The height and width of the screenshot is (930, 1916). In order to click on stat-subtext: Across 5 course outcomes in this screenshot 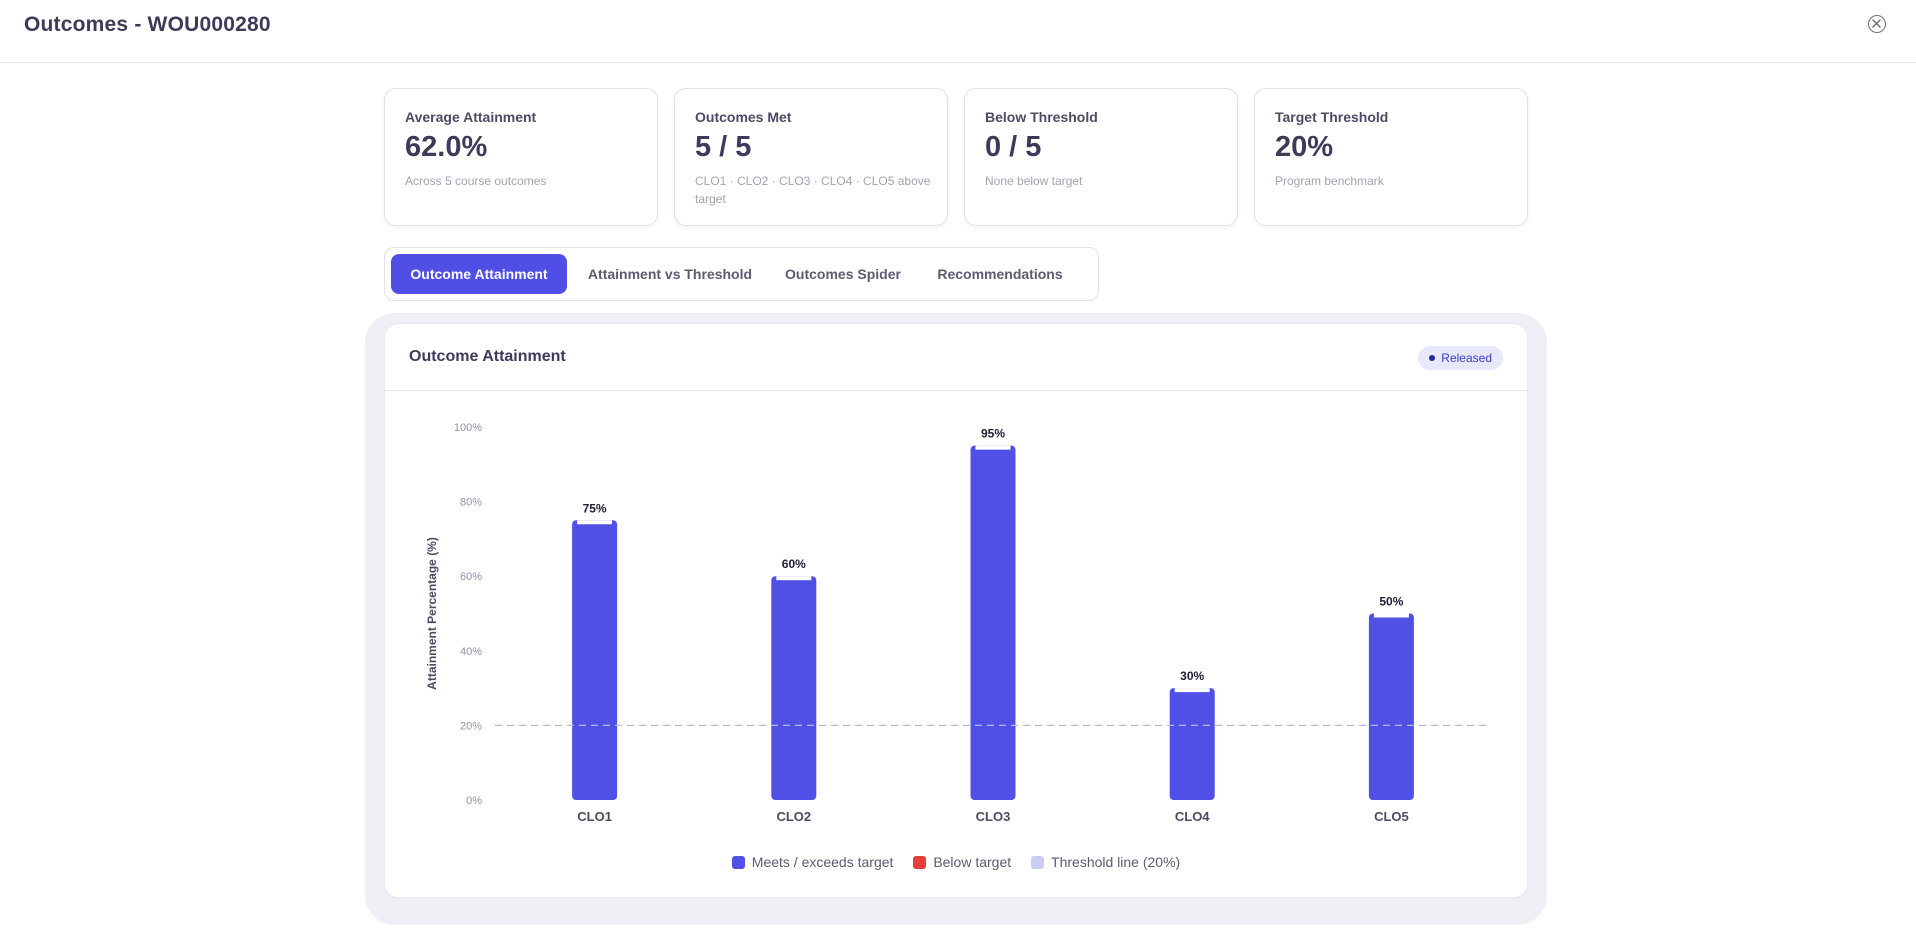, I will do `click(476, 181)`.